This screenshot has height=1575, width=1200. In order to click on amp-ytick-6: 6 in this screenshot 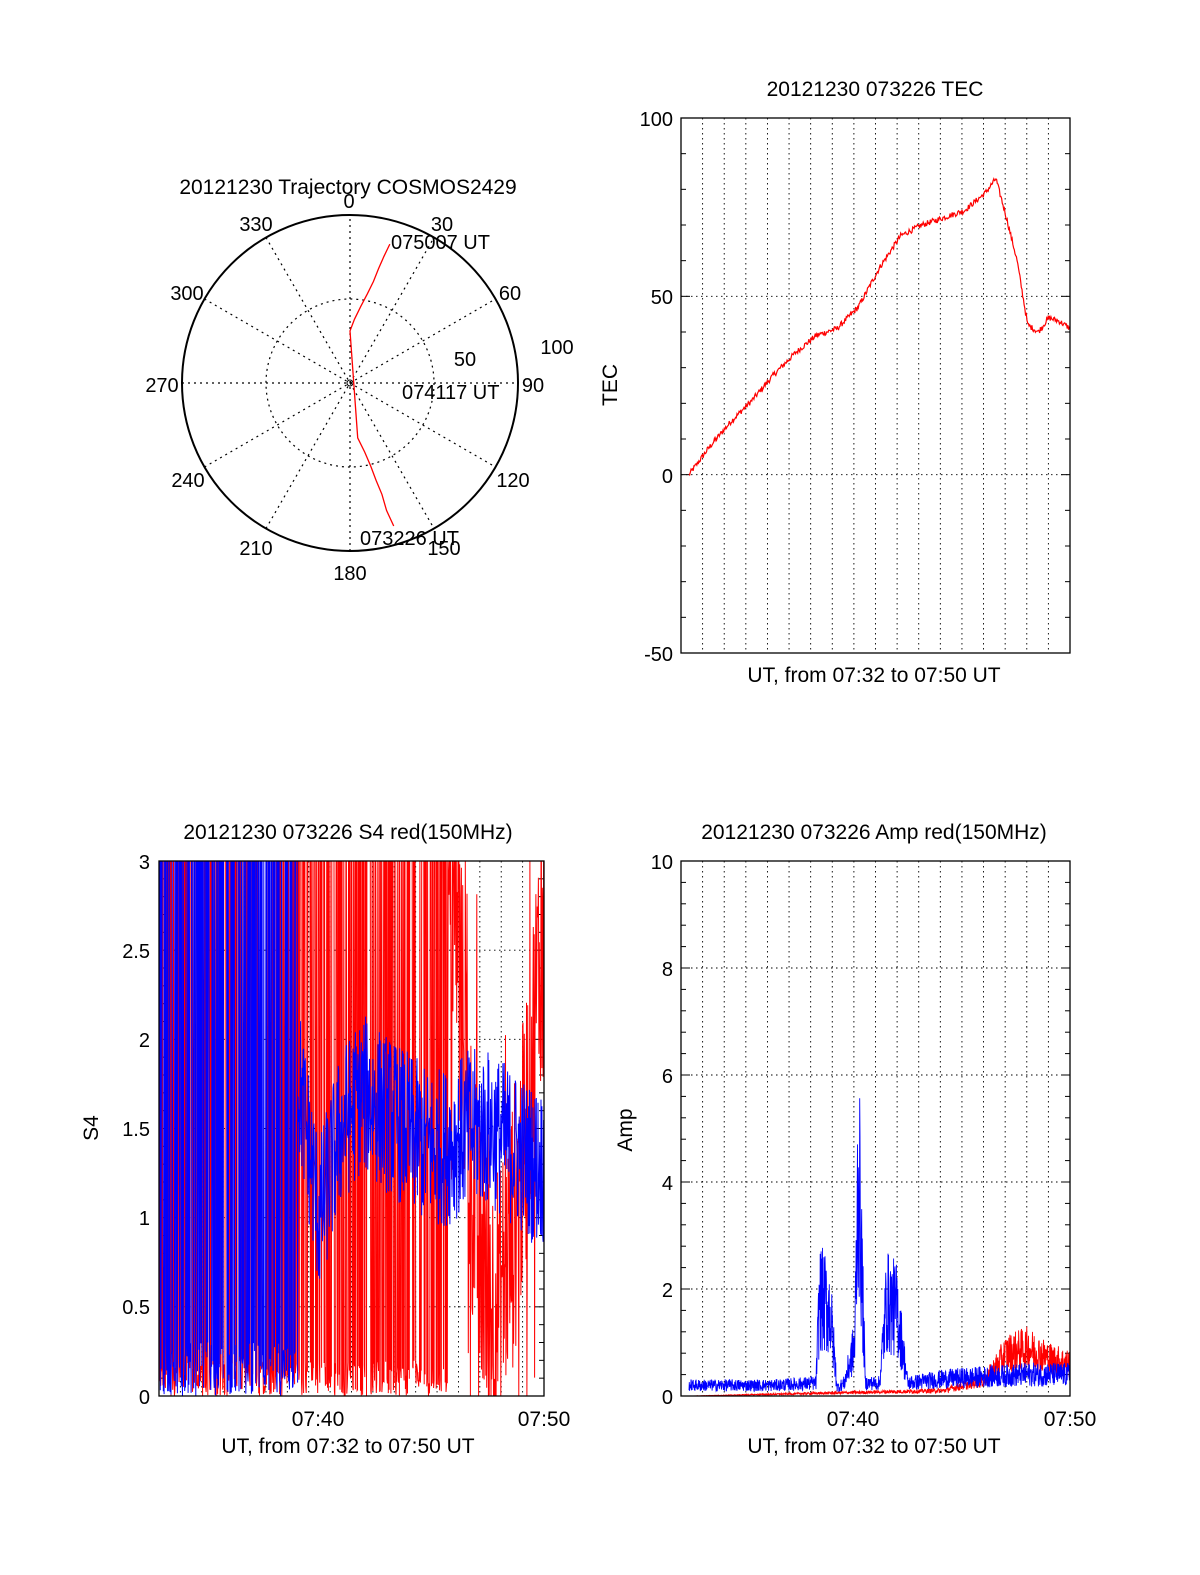, I will do `click(667, 1077)`.